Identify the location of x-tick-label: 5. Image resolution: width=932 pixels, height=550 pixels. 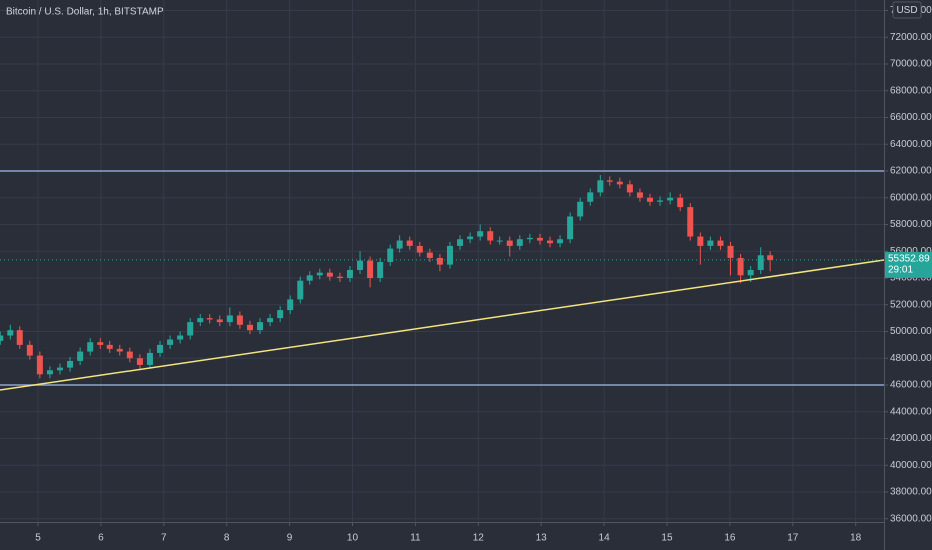
(38, 538).